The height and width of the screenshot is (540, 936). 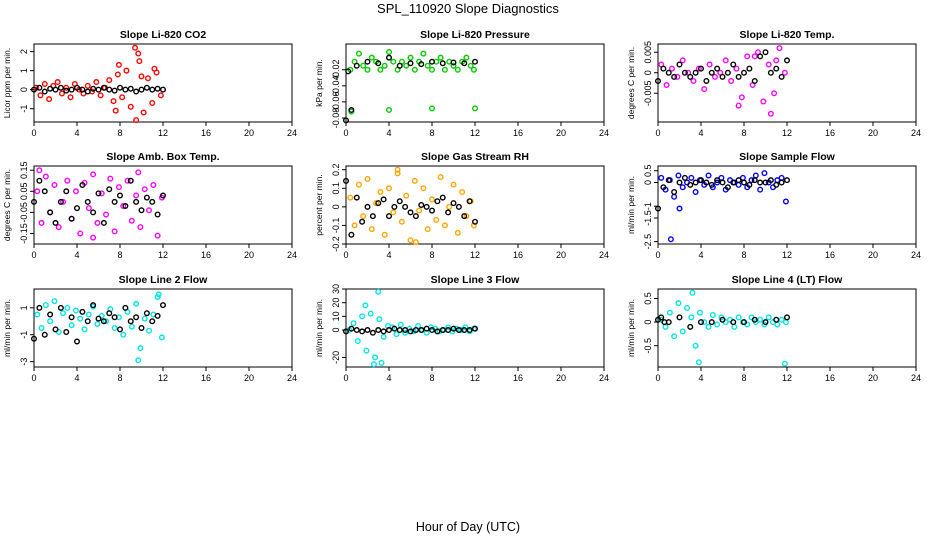 I want to click on plot-frame, so click(x=787, y=328).